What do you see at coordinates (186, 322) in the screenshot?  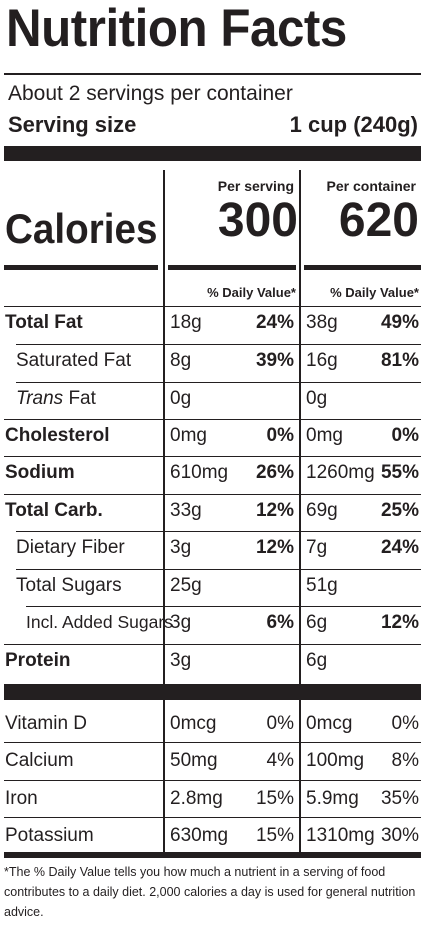 I see `serving-amount: 18g` at bounding box center [186, 322].